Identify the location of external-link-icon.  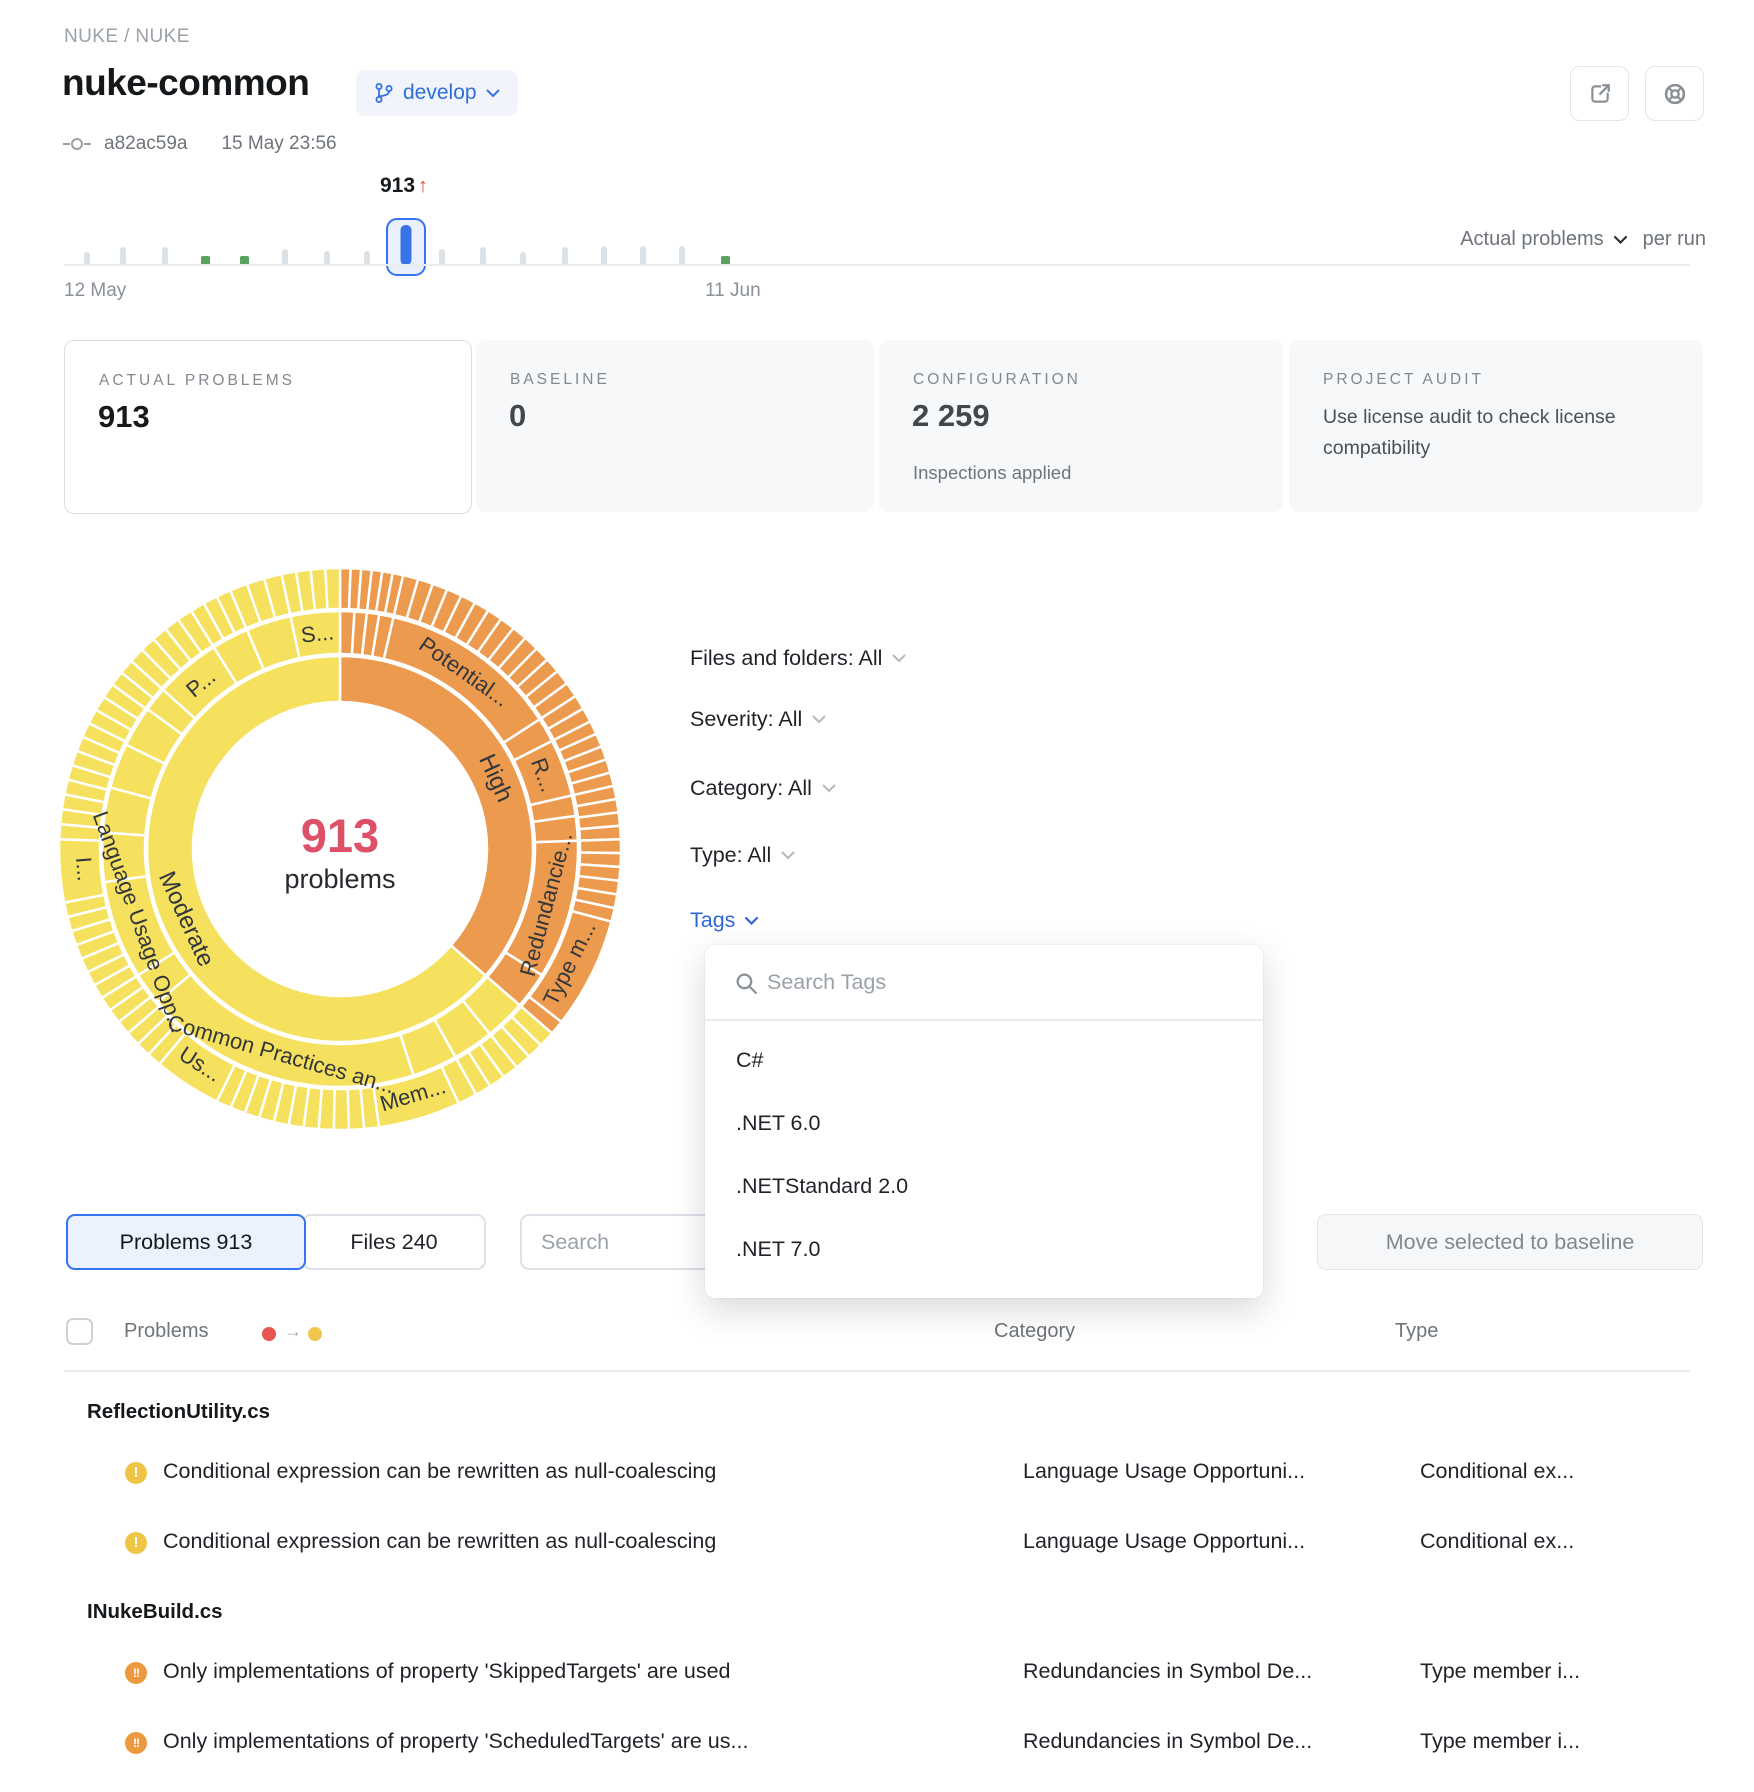
(1600, 93).